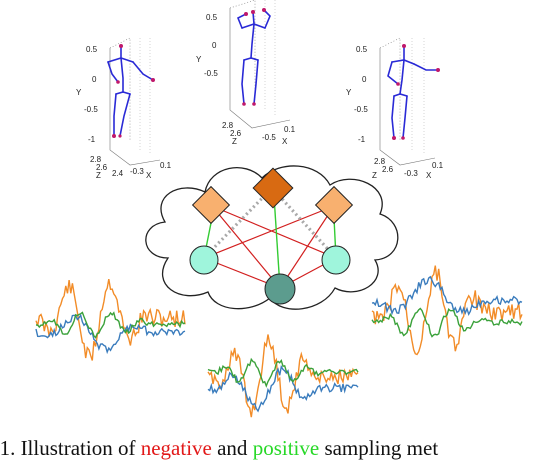 The image size is (560, 461). What do you see at coordinates (334, 205) in the screenshot?
I see `diamond-node-right` at bounding box center [334, 205].